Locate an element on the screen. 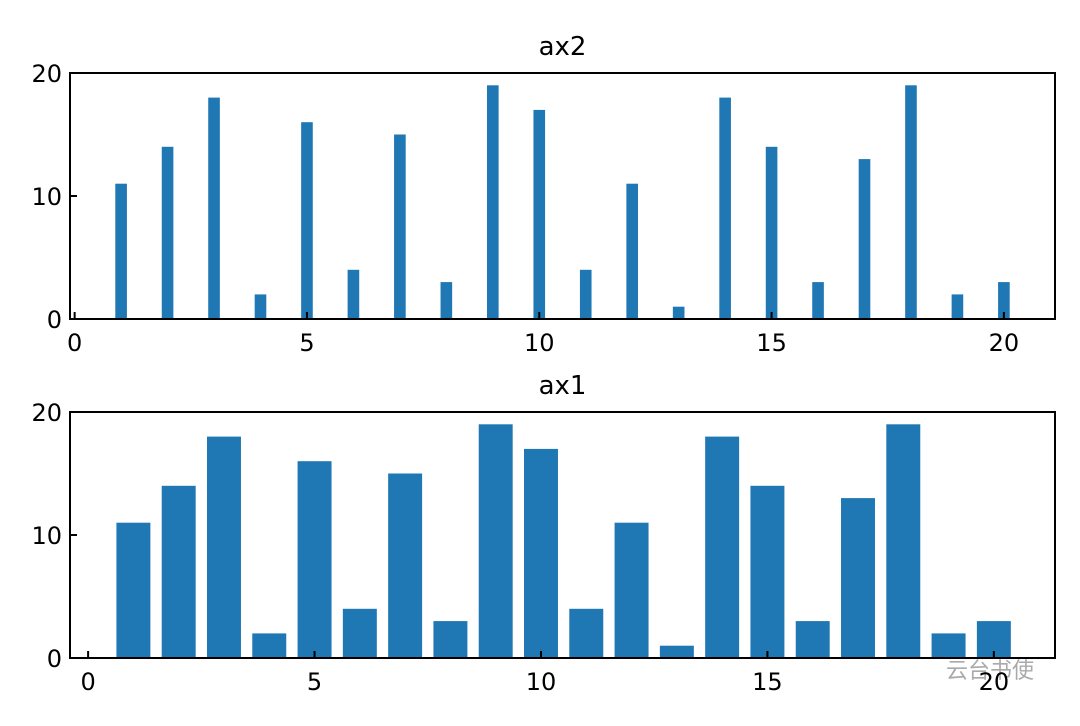 The height and width of the screenshot is (726, 1080). chart-title: ax1 is located at coordinates (563, 386).